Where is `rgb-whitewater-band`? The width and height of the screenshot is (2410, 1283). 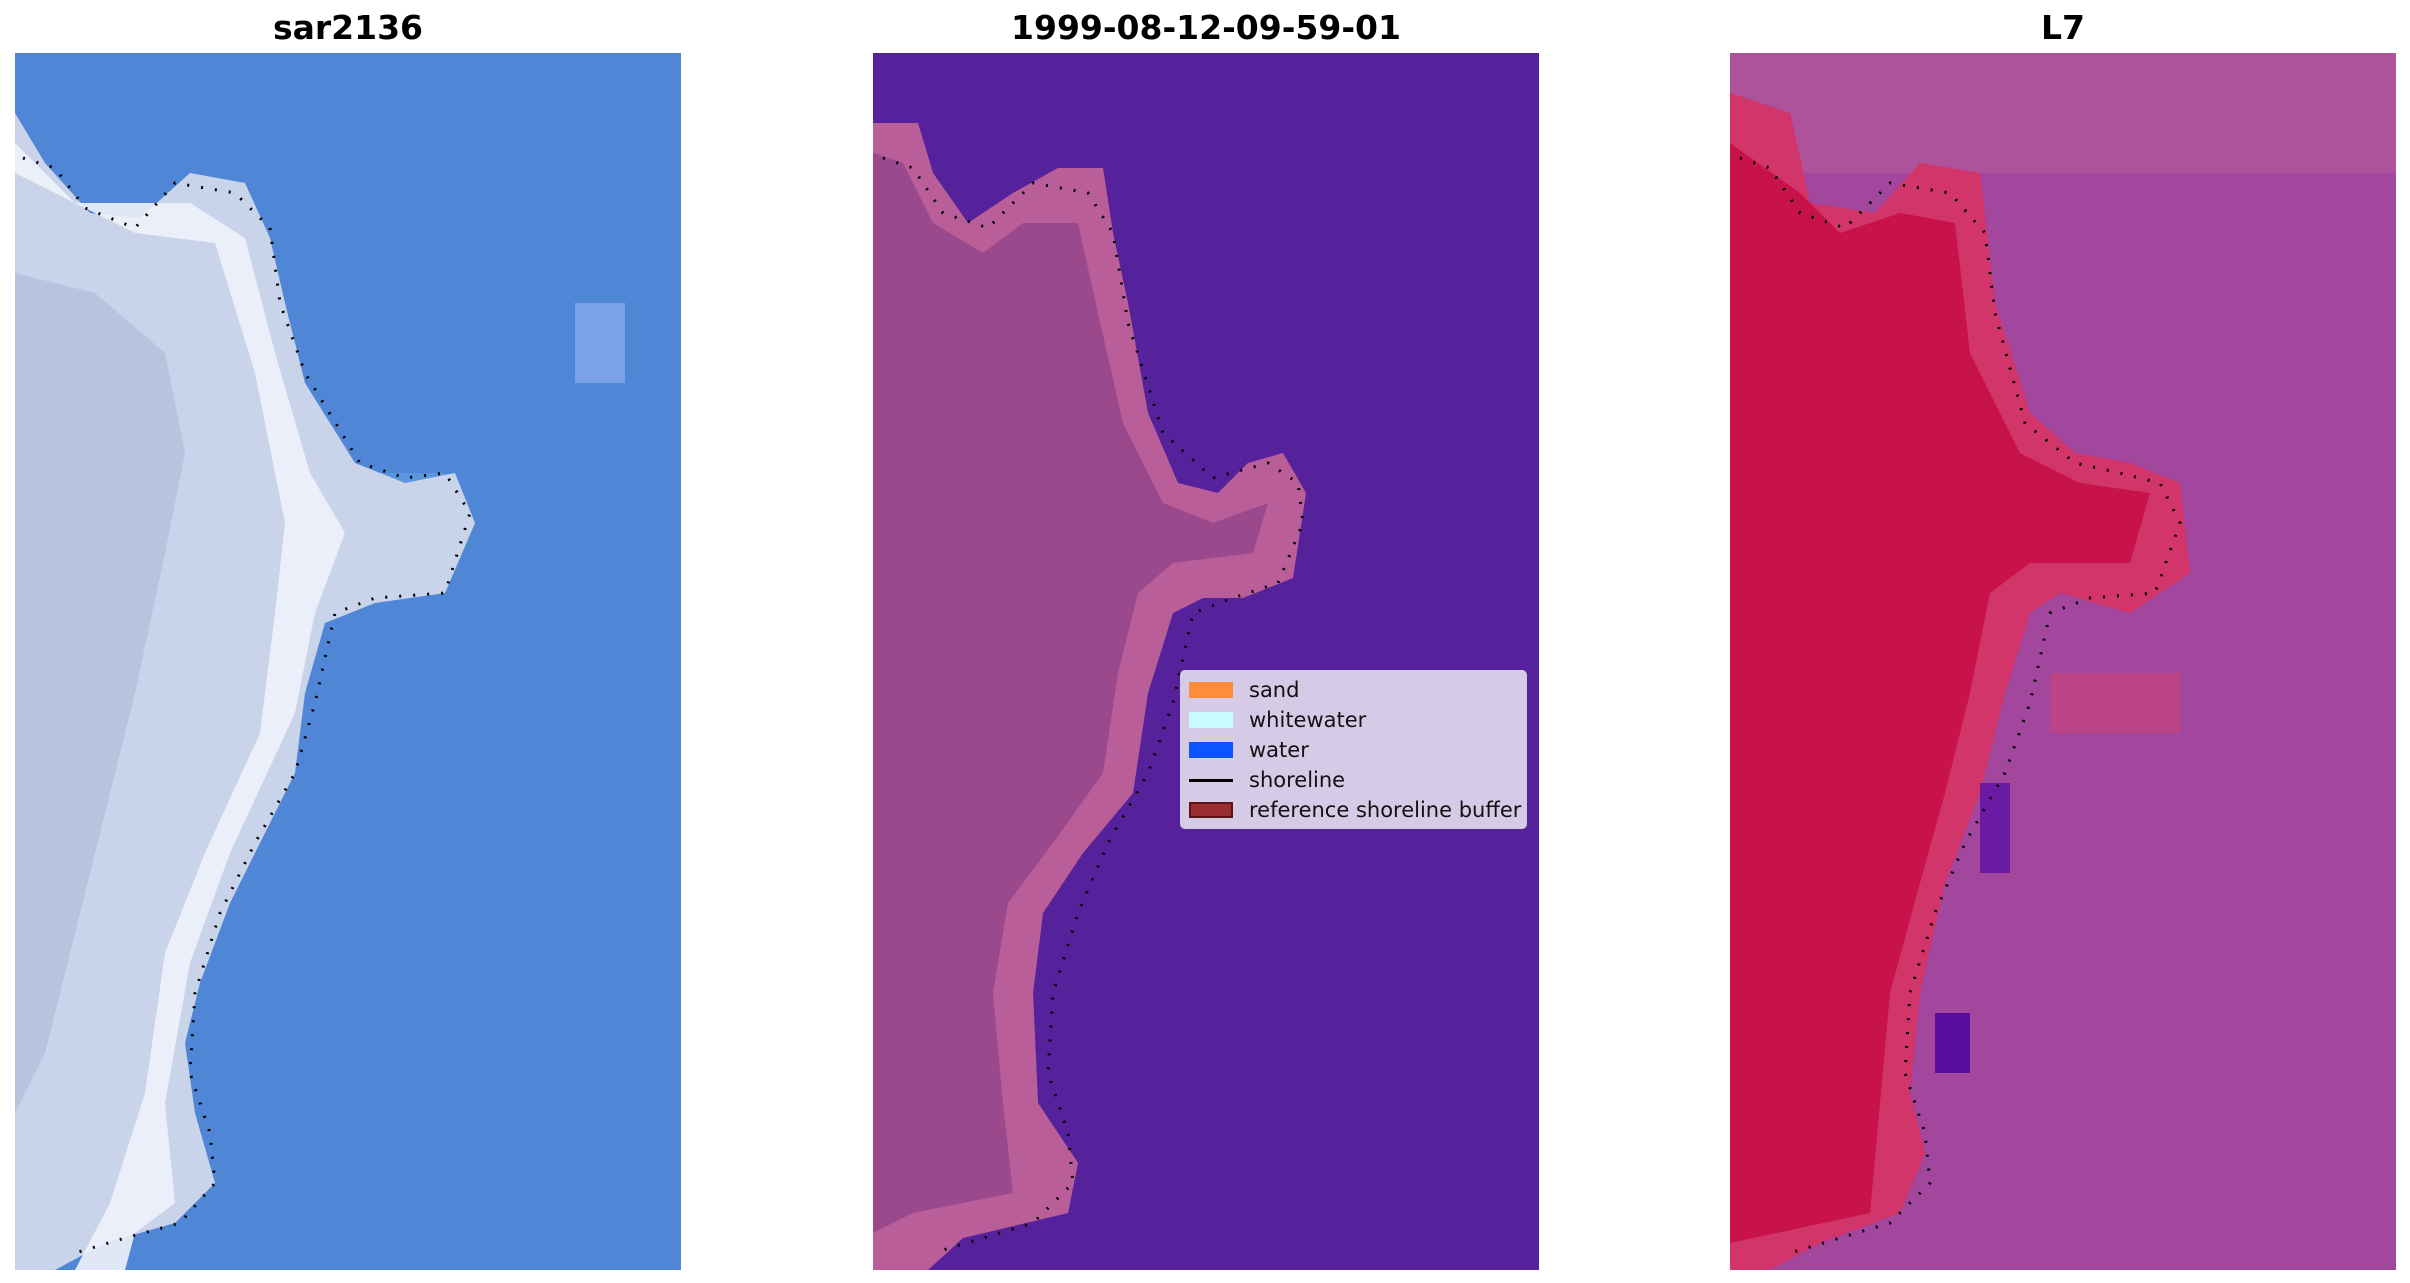 rgb-whitewater-band is located at coordinates (180, 706).